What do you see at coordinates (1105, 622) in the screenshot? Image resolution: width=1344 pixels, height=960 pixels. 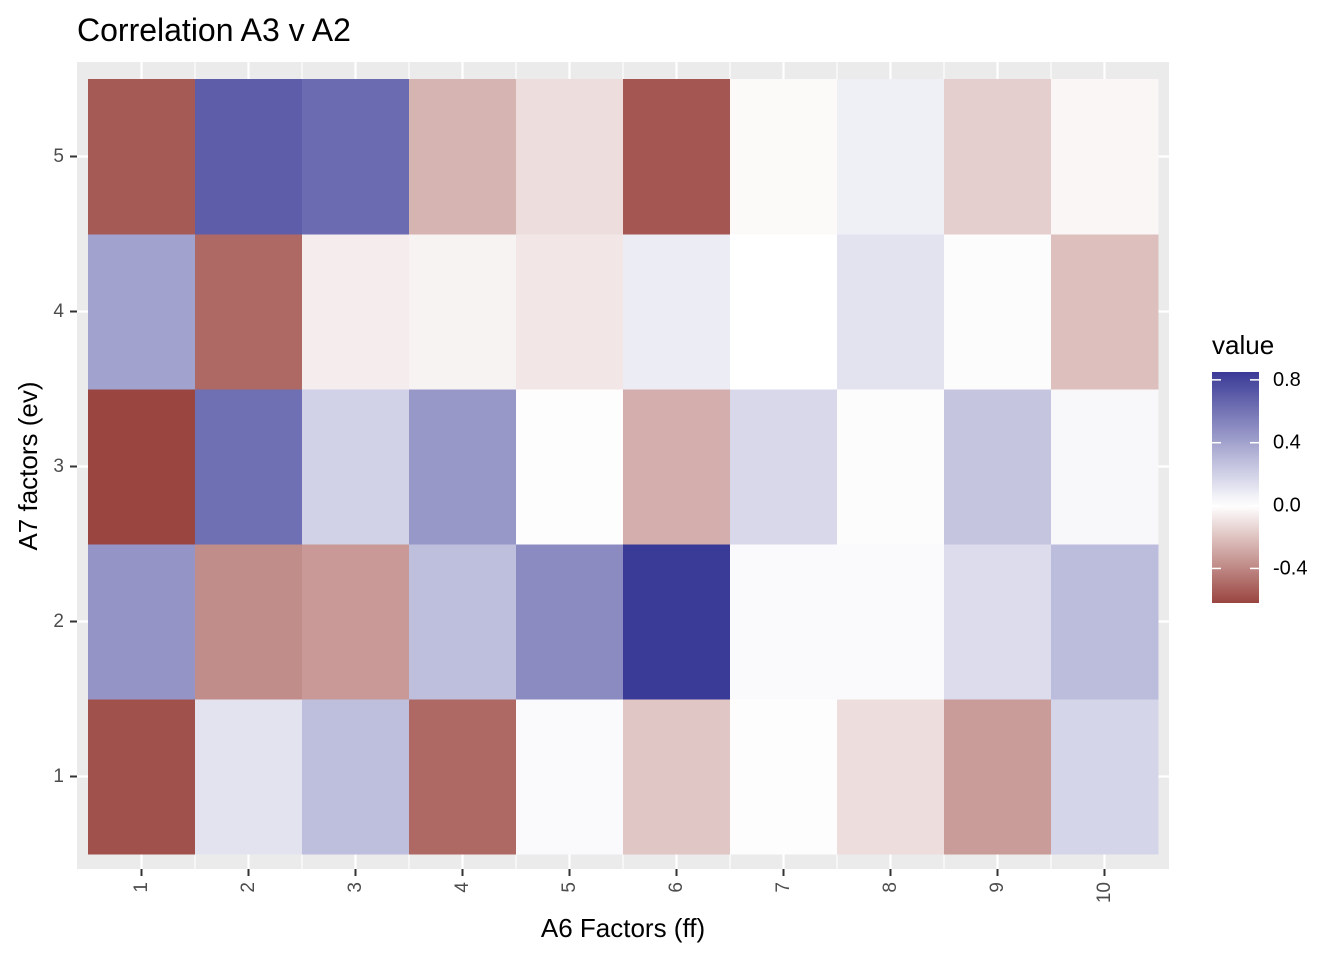 I see `heatmap-tile-x10-y2` at bounding box center [1105, 622].